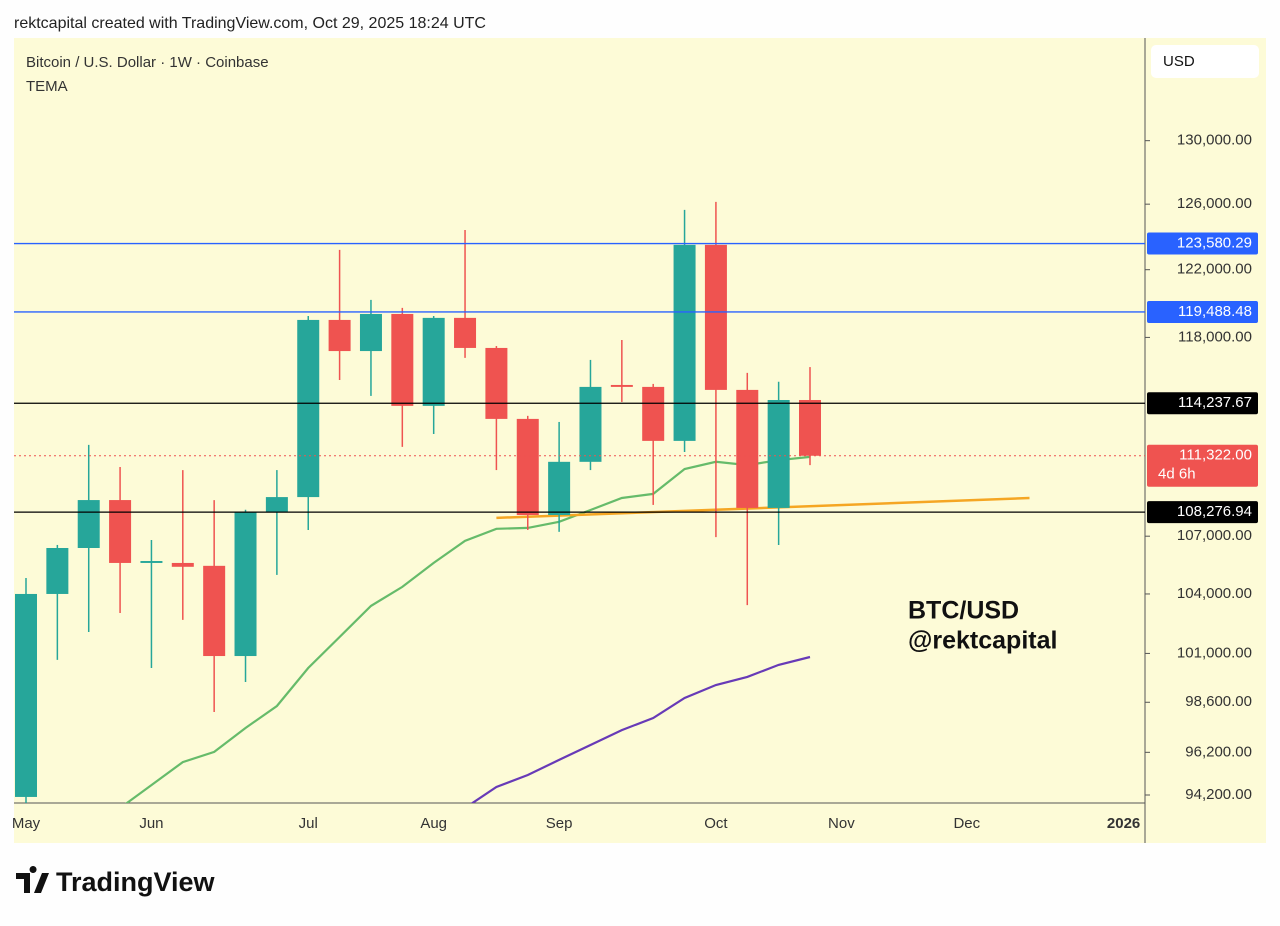 The width and height of the screenshot is (1280, 926). What do you see at coordinates (559, 823) in the screenshot?
I see `x-tick-label: Sep` at bounding box center [559, 823].